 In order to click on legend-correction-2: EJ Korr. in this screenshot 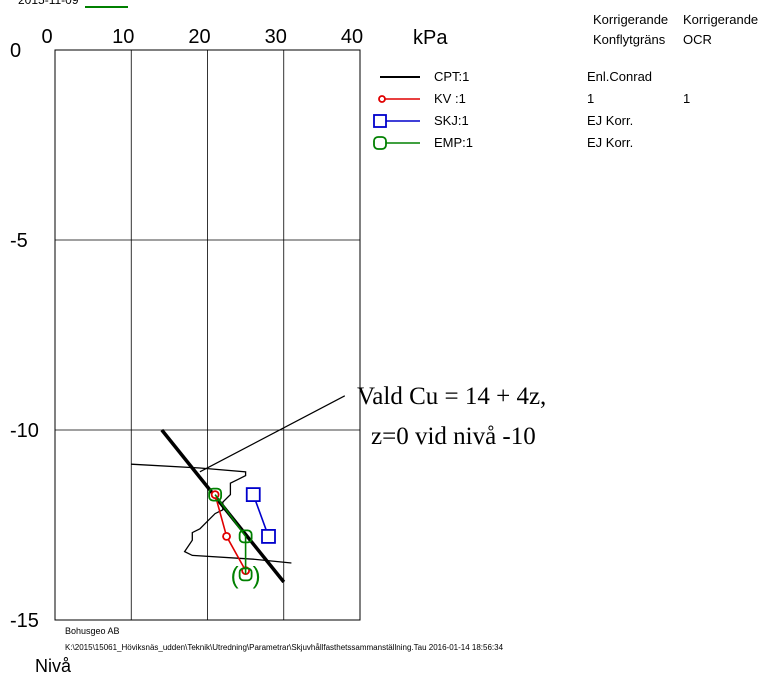, I will do `click(610, 120)`.